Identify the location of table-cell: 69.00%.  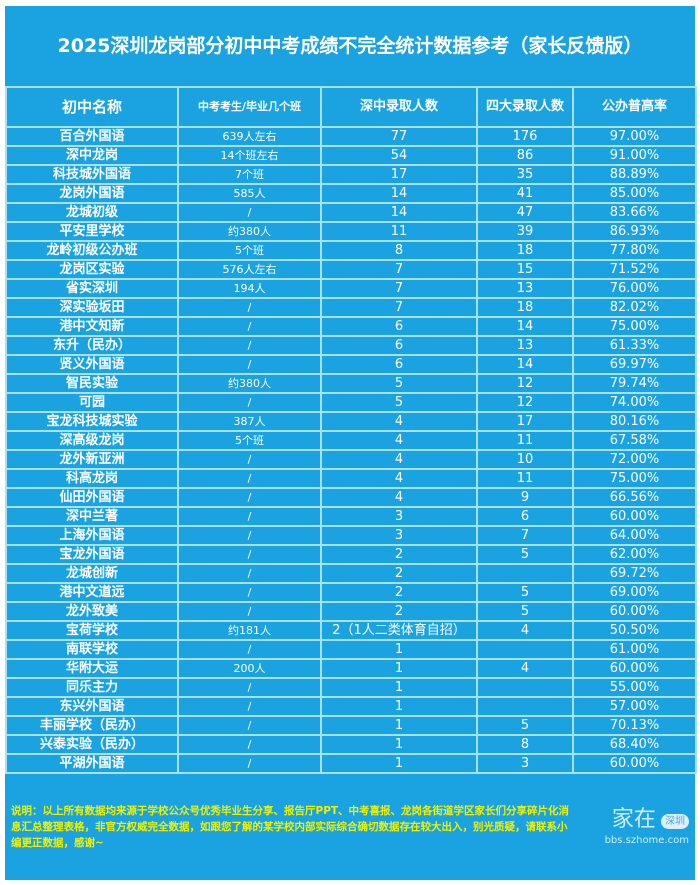
(634, 592).